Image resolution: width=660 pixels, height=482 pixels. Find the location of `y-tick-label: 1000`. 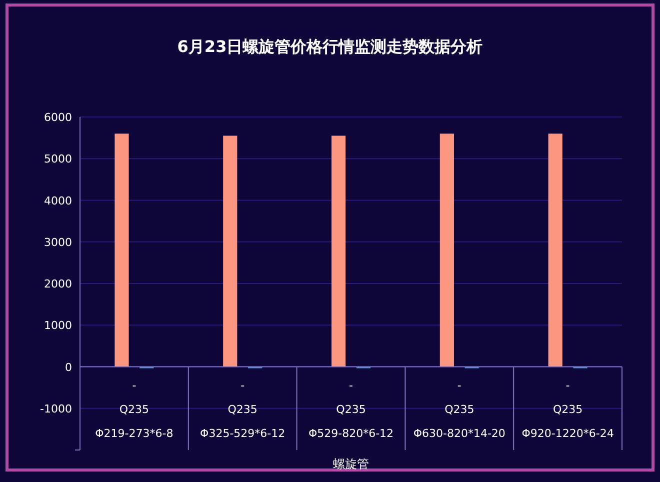

y-tick-label: 1000 is located at coordinates (58, 325).